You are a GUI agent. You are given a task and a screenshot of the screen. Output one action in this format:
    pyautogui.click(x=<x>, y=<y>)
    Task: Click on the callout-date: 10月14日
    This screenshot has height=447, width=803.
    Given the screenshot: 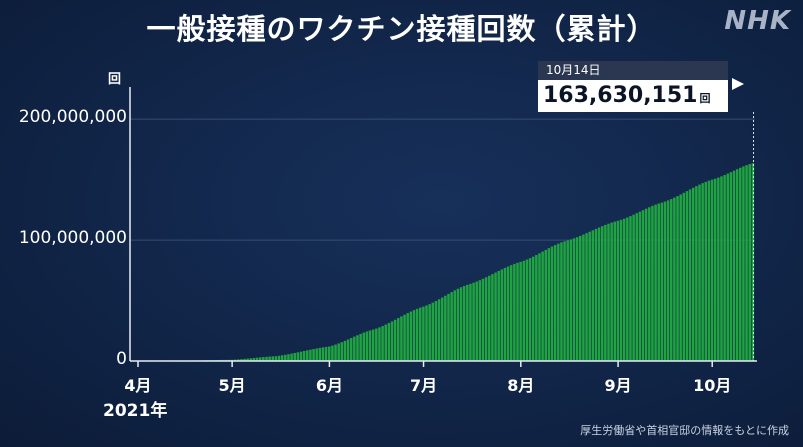 What is the action you would take?
    pyautogui.click(x=633, y=70)
    